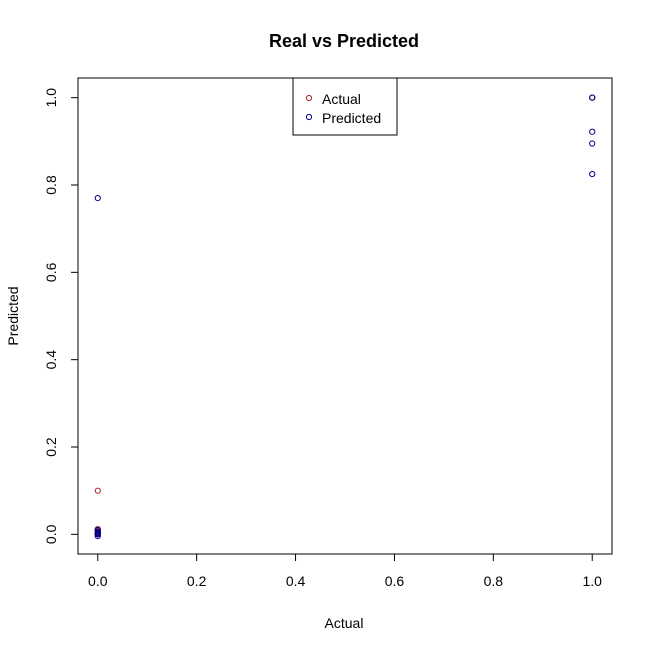 The height and width of the screenshot is (653, 653). What do you see at coordinates (296, 581) in the screenshot?
I see `x-tick-label: 0.4` at bounding box center [296, 581].